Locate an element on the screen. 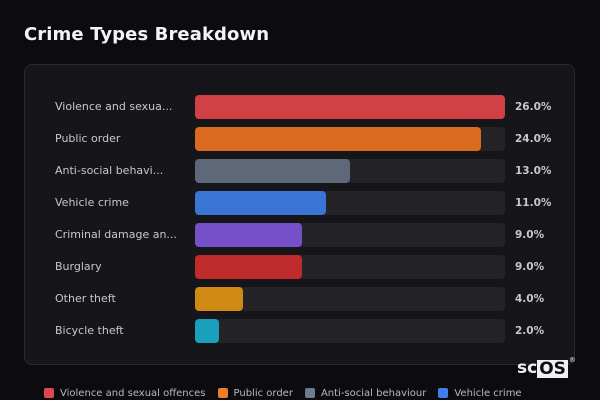 Image resolution: width=600 pixels, height=400 pixels. legend-item: Vehicle crime is located at coordinates (480, 393).